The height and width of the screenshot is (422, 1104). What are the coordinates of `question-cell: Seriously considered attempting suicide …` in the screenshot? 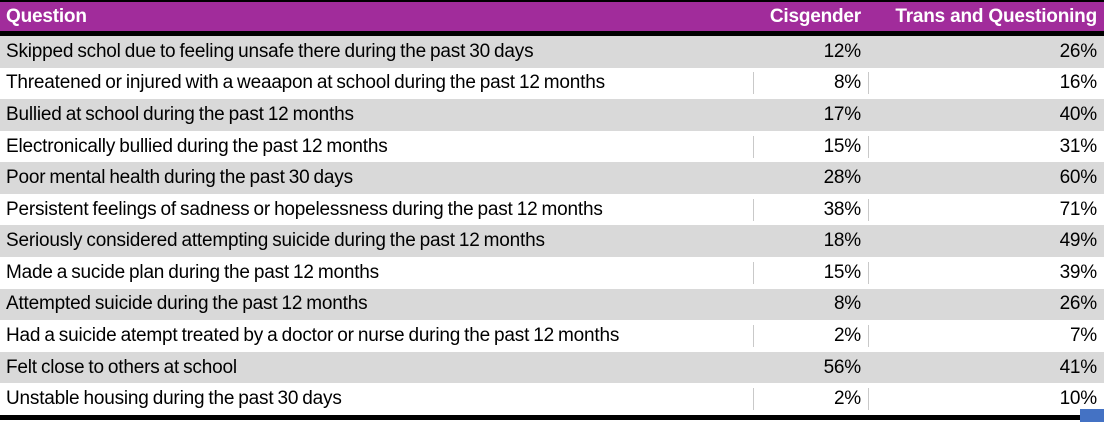 It's located at (275, 241).